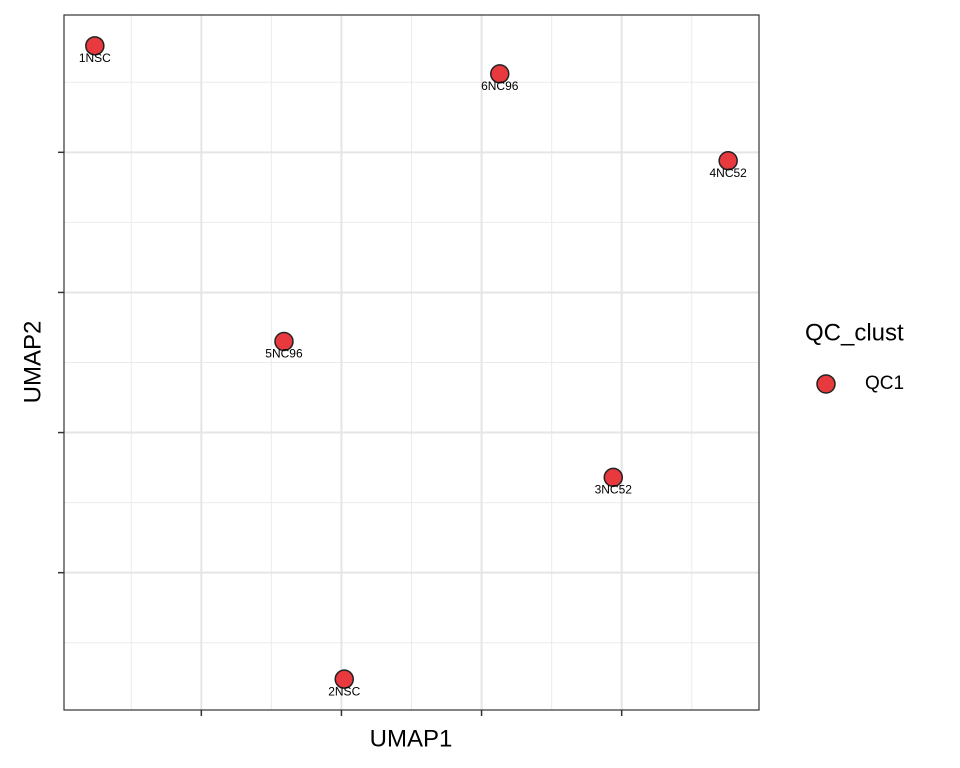 This screenshot has width=960, height=768. What do you see at coordinates (500, 86) in the screenshot?
I see `point-label: 6NC96` at bounding box center [500, 86].